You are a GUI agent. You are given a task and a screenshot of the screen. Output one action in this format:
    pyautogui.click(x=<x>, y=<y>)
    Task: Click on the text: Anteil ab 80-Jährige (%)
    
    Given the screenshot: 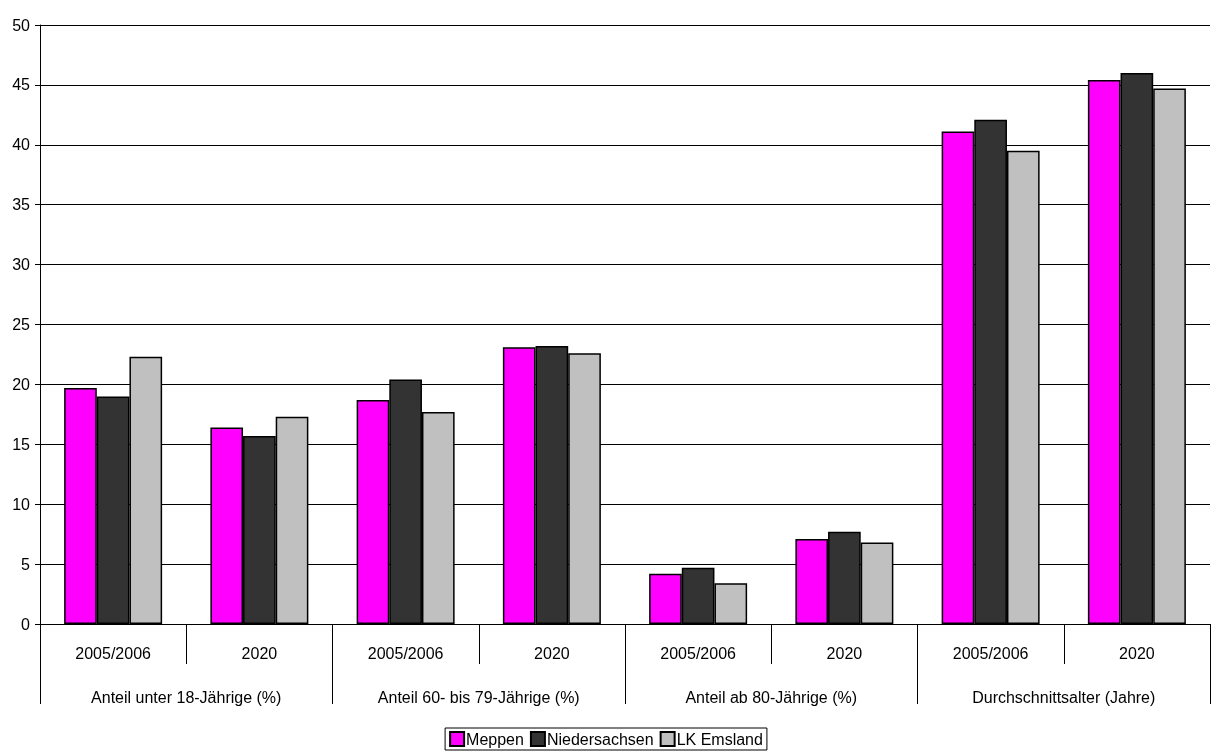 What is the action you would take?
    pyautogui.click(x=771, y=697)
    